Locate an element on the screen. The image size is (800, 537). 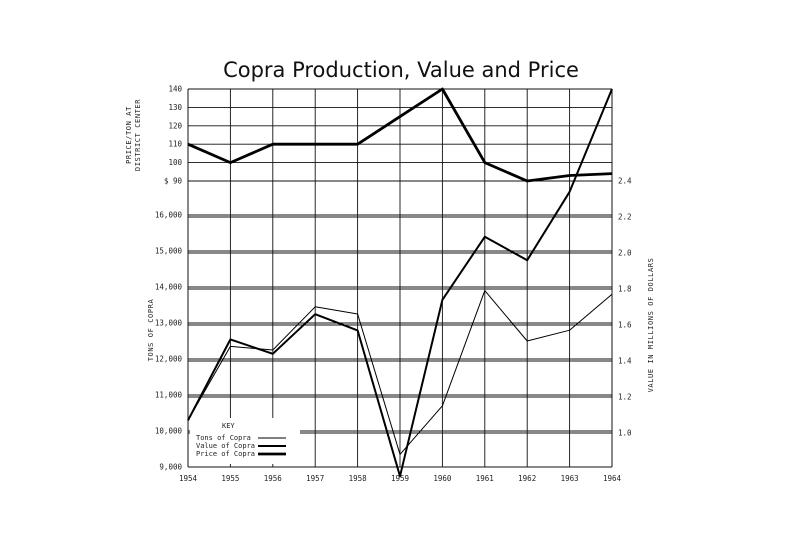
year-tick-label: 1957 is located at coordinates (315, 478).